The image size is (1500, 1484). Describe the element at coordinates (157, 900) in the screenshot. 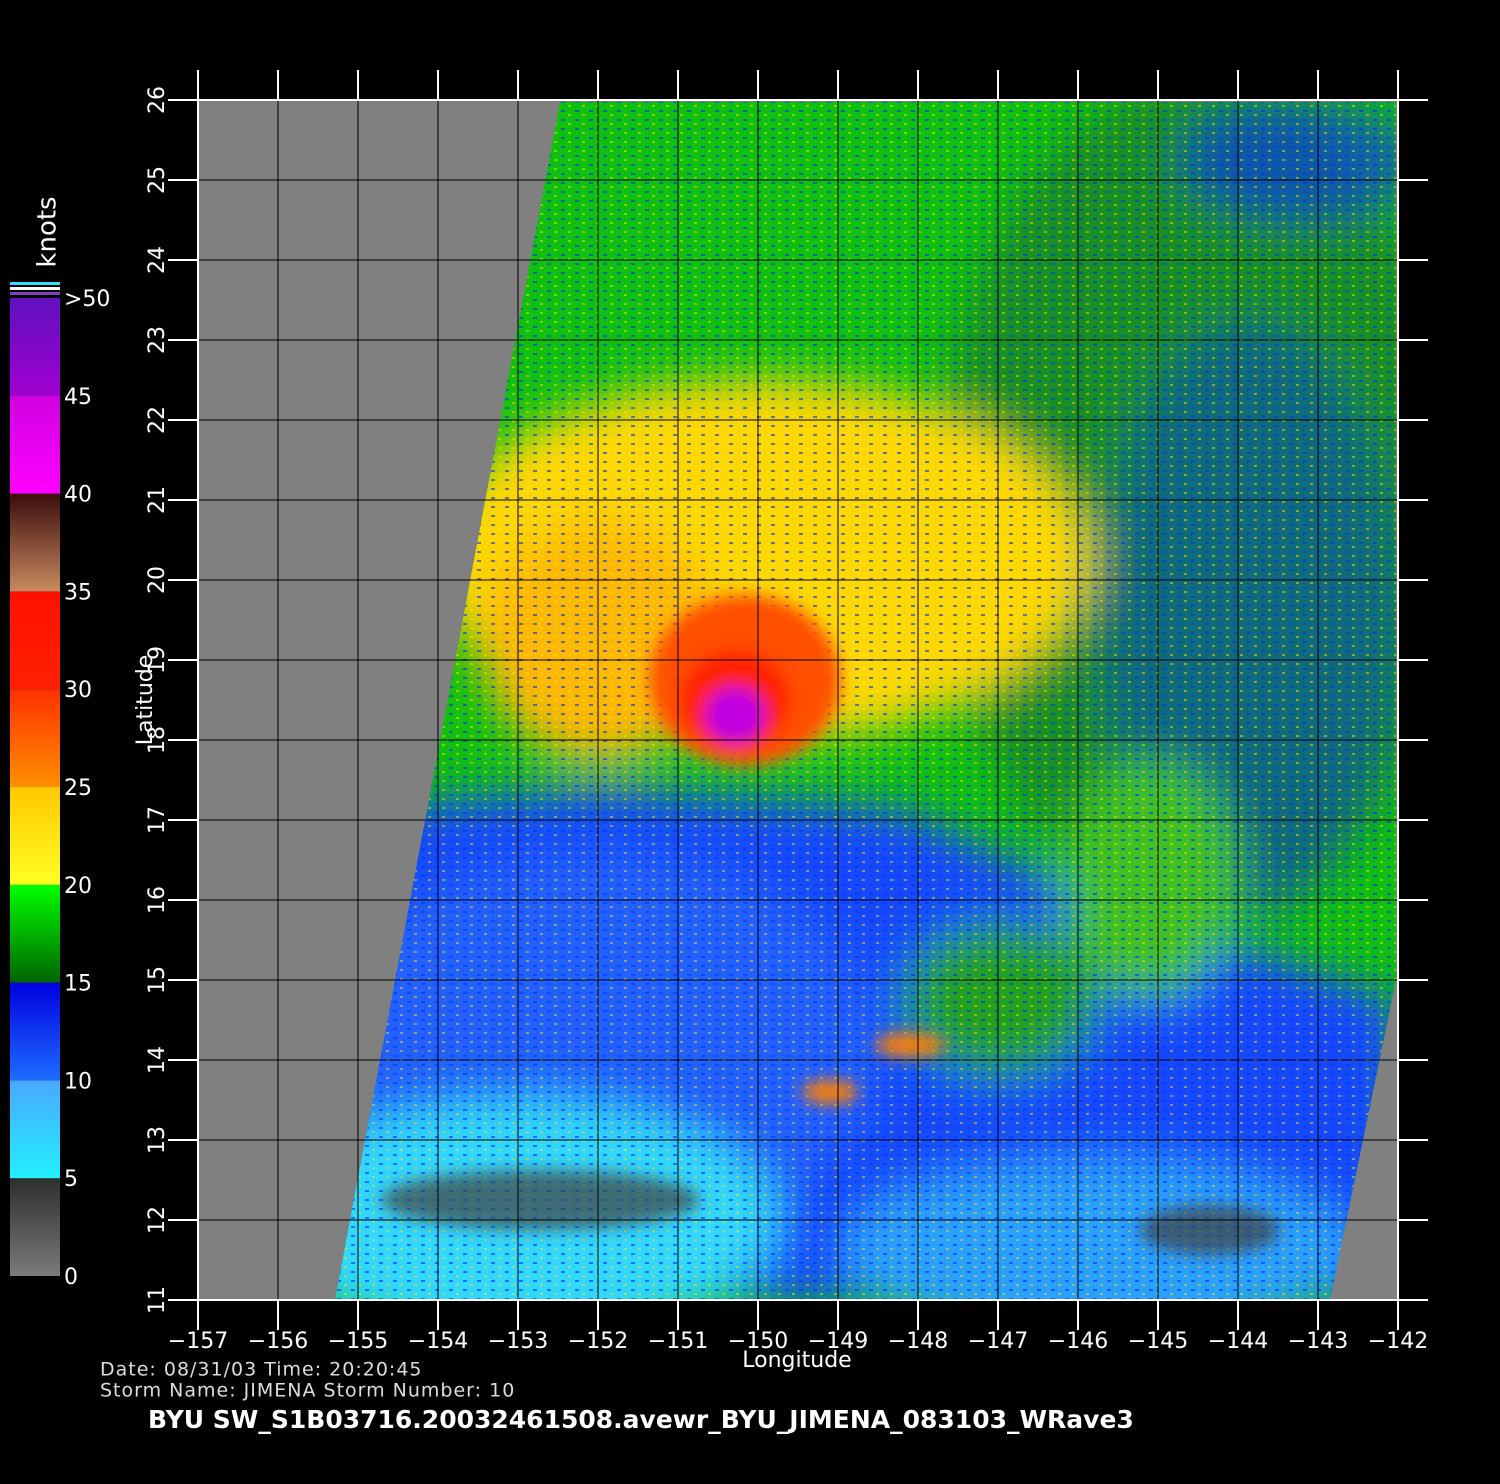

I see `y-tick-label: 16` at that location.